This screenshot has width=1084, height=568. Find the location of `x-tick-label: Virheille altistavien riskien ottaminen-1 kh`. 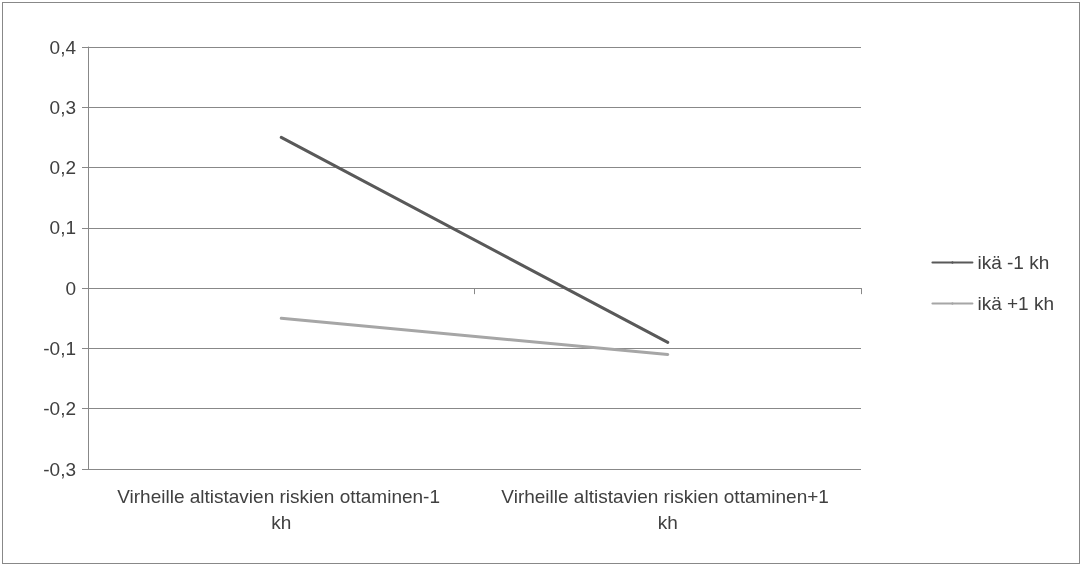

x-tick-label: Virheille altistavien riskien ottaminen-1 kh is located at coordinates (281, 509).